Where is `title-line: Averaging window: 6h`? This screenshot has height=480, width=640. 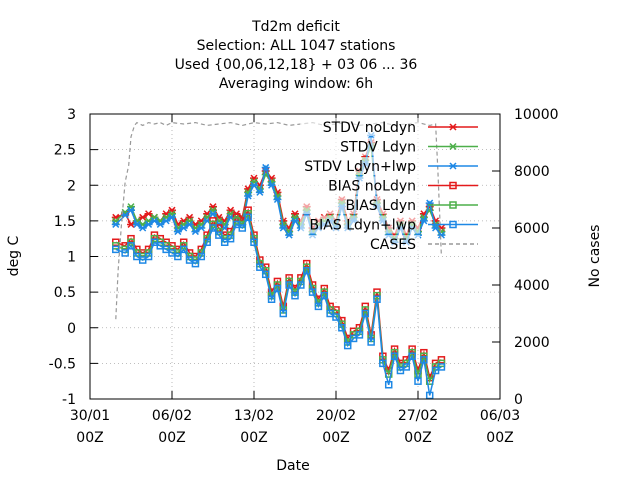 title-line: Averaging window: 6h is located at coordinates (296, 84).